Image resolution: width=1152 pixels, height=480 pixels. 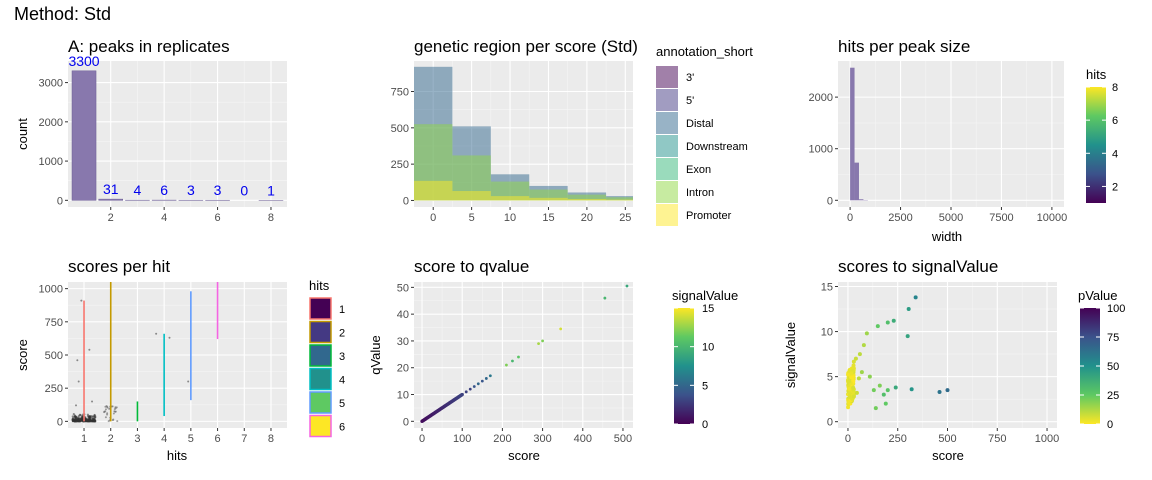 I want to click on panel-f-x-tick-label: 1000, so click(x=1047, y=439).